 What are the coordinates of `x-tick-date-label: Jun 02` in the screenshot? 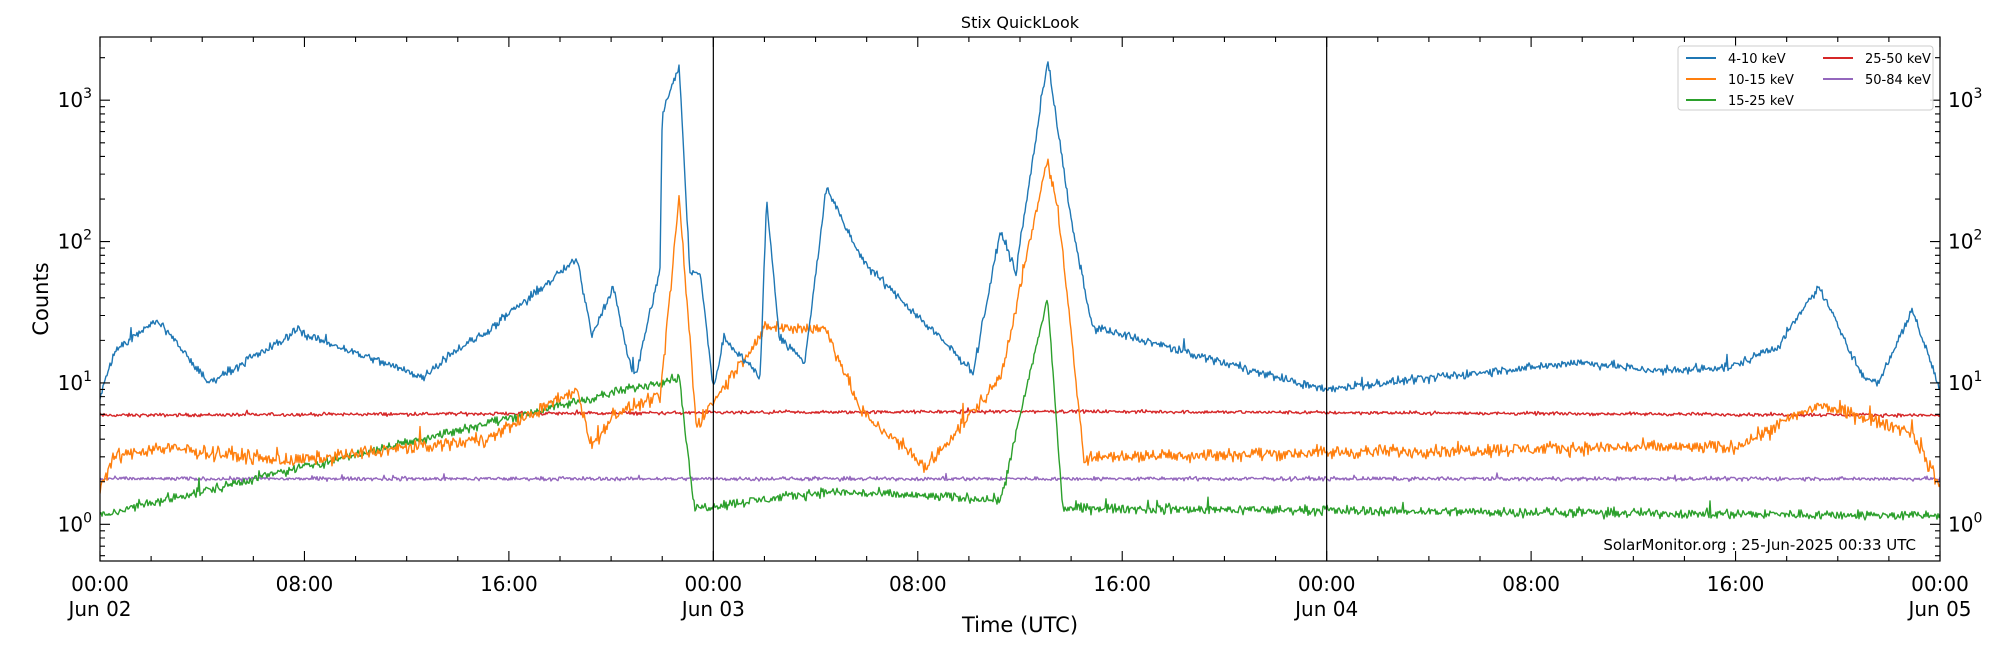 It's located at (98, 609).